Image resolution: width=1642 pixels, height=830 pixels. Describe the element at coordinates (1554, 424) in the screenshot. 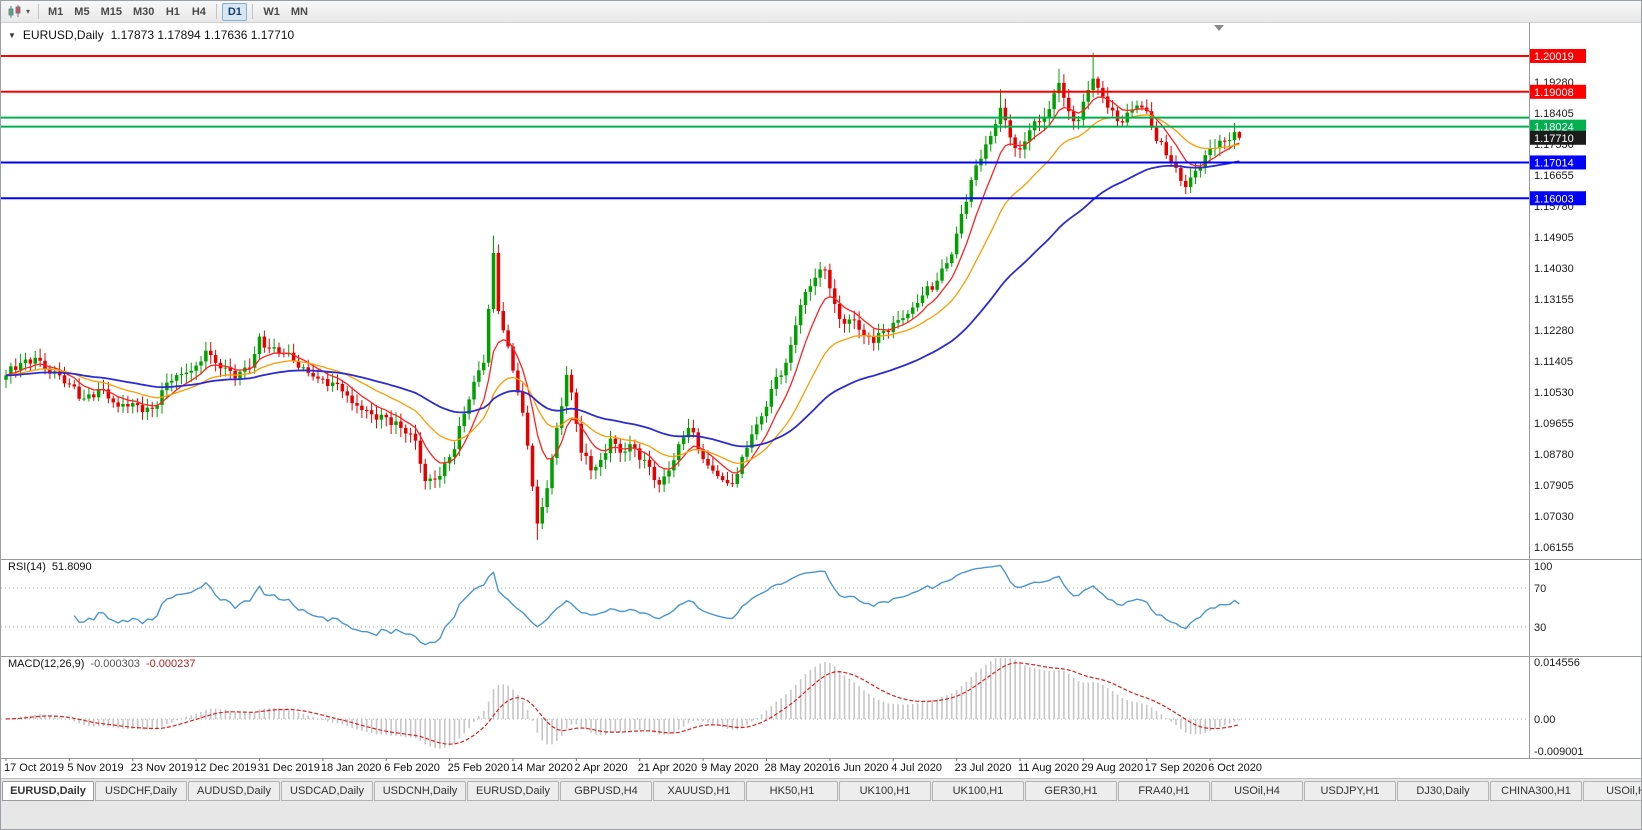

I see `price-axis-tick: 1.09655` at that location.